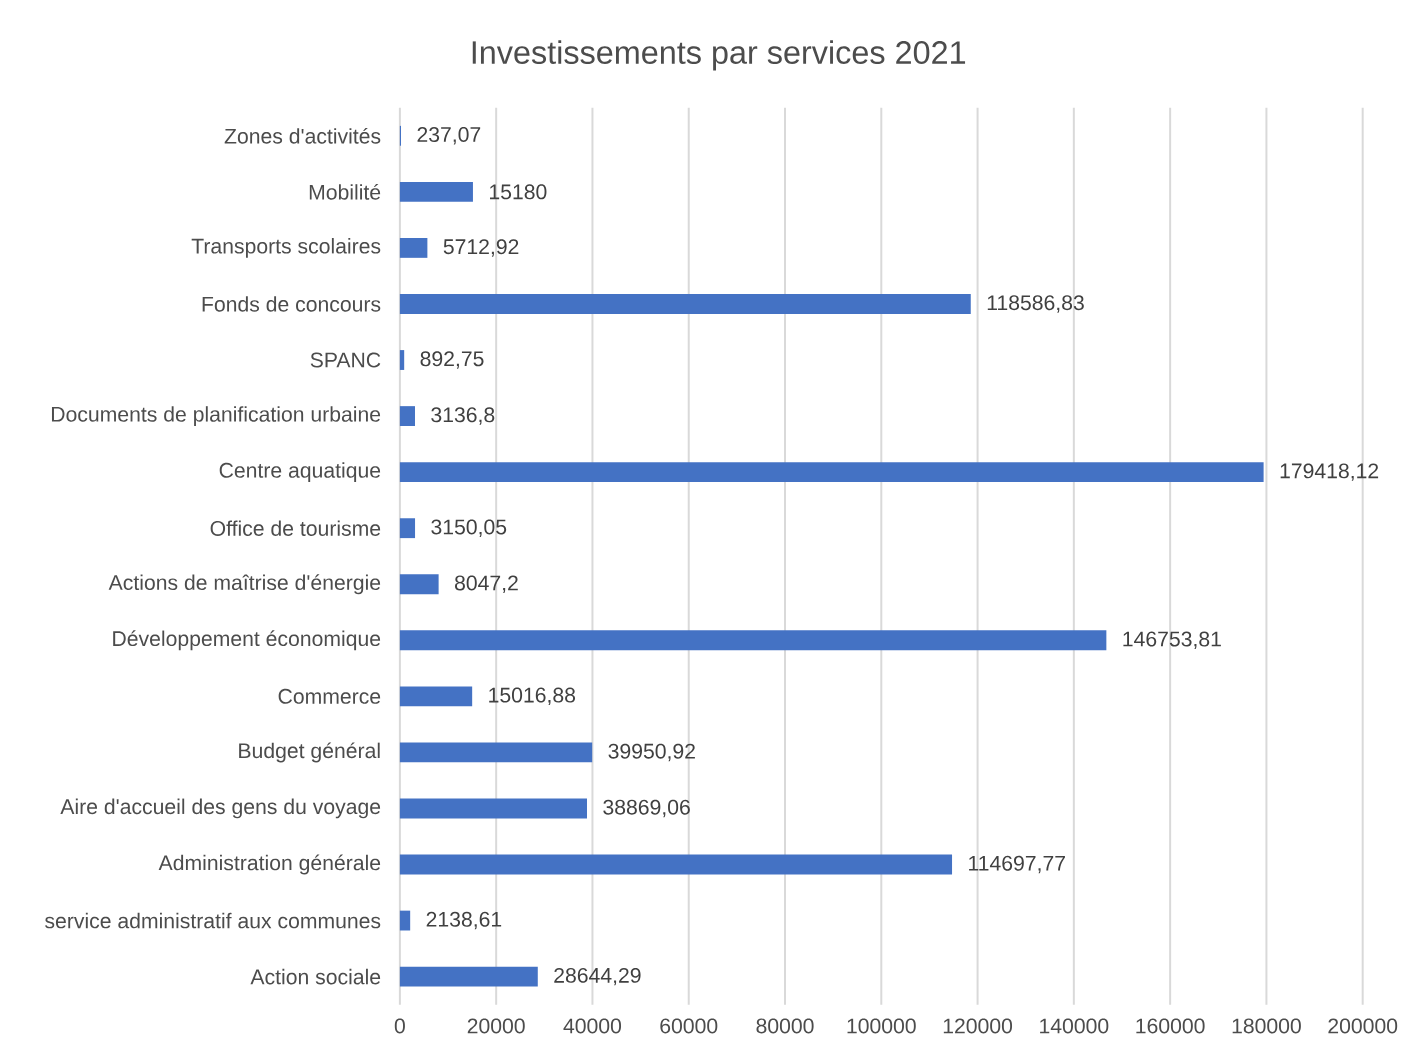  Describe the element at coordinates (216, 416) in the screenshot. I see `y-tick-label: Documents de planification urbaine` at that location.